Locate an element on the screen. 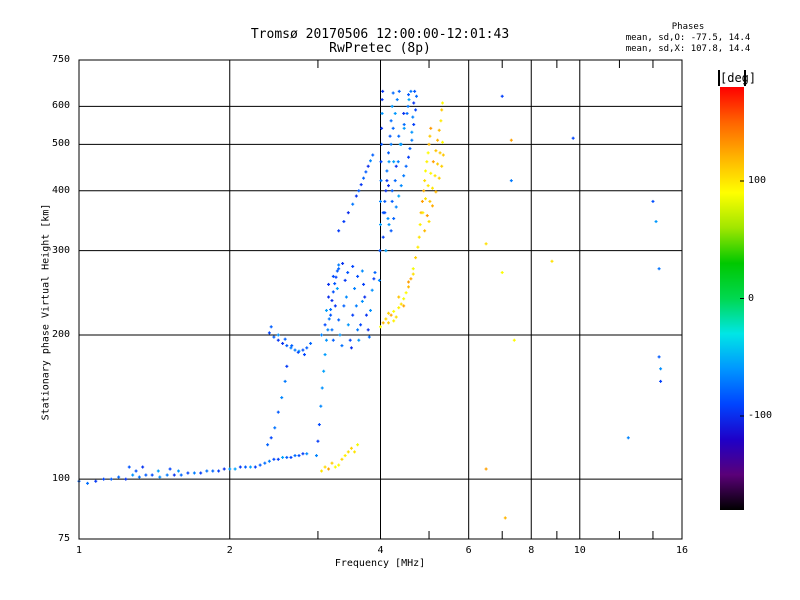 Image resolution: width=800 pixels, height=600 pixels. y-axis-label: Stationary phase Virtual Height [km] is located at coordinates (46, 312).